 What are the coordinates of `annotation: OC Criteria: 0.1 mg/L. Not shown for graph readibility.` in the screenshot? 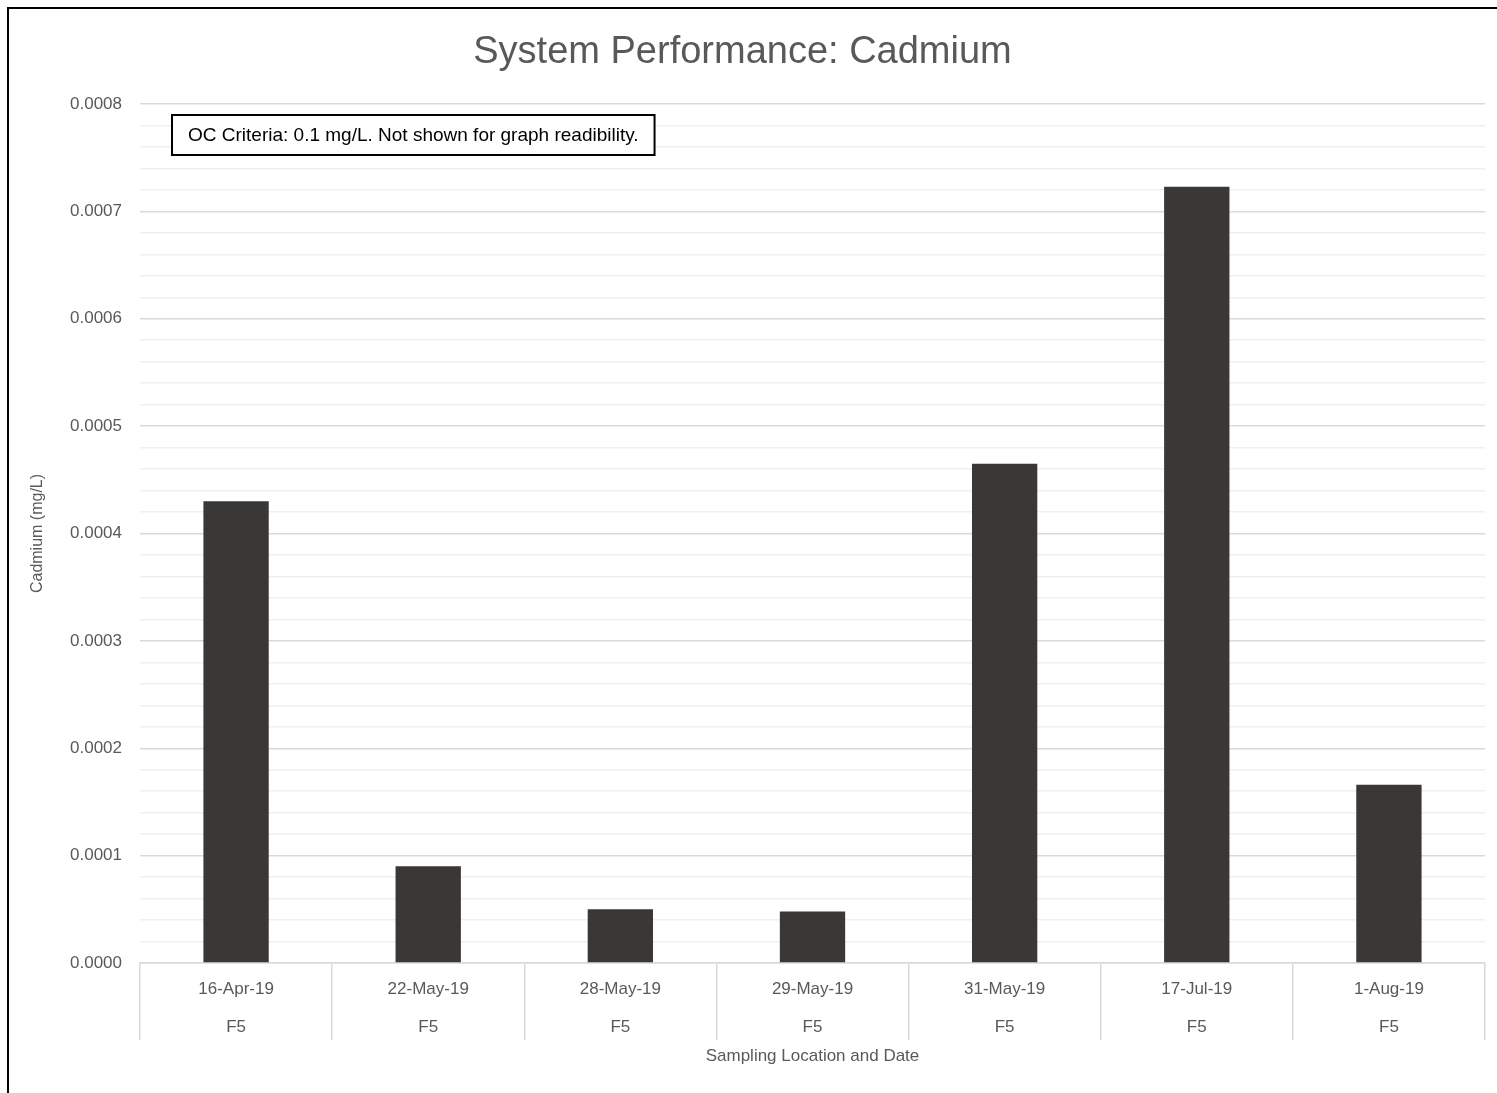 It's located at (413, 135).